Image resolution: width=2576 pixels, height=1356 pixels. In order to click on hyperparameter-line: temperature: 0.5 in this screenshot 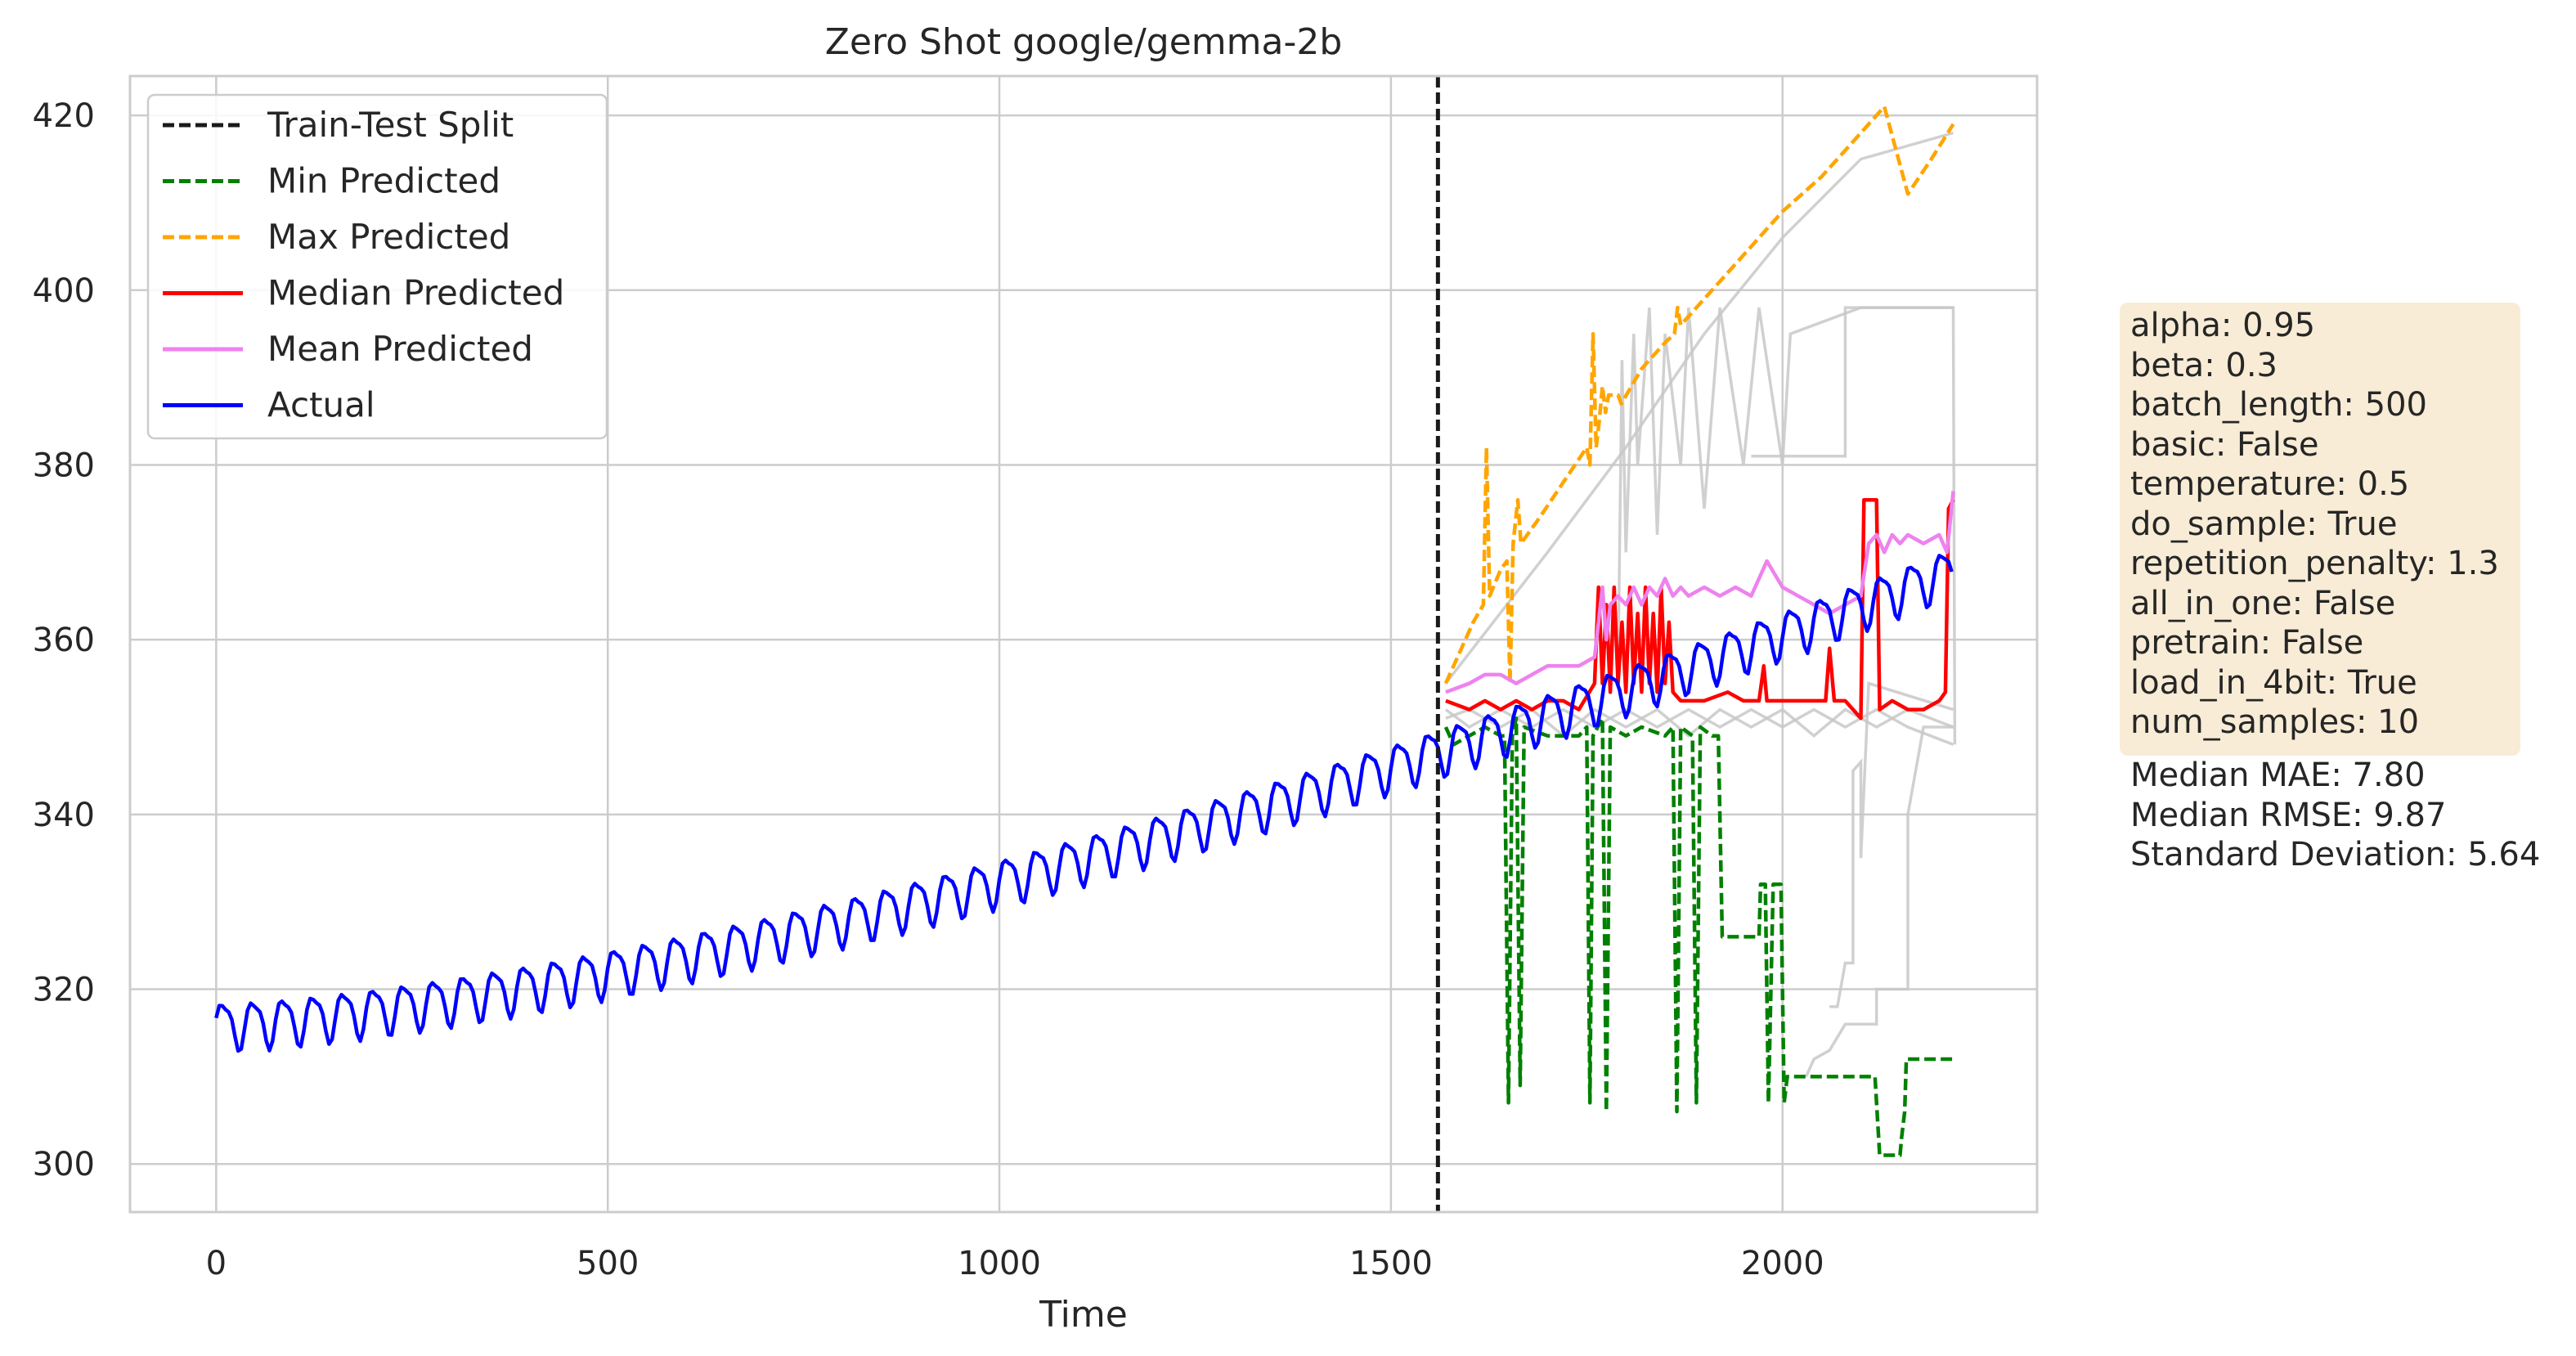, I will do `click(2270, 484)`.